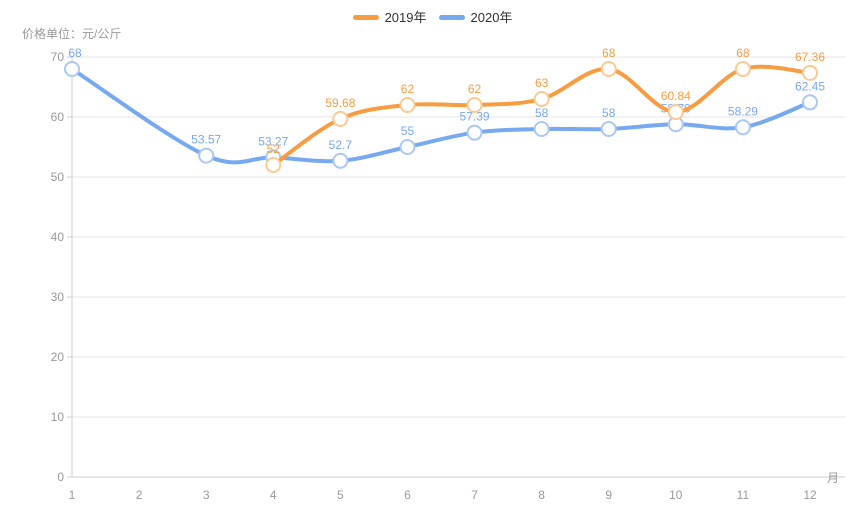 This screenshot has width=865, height=526. What do you see at coordinates (340, 495) in the screenshot?
I see `x-tick-label: 5` at bounding box center [340, 495].